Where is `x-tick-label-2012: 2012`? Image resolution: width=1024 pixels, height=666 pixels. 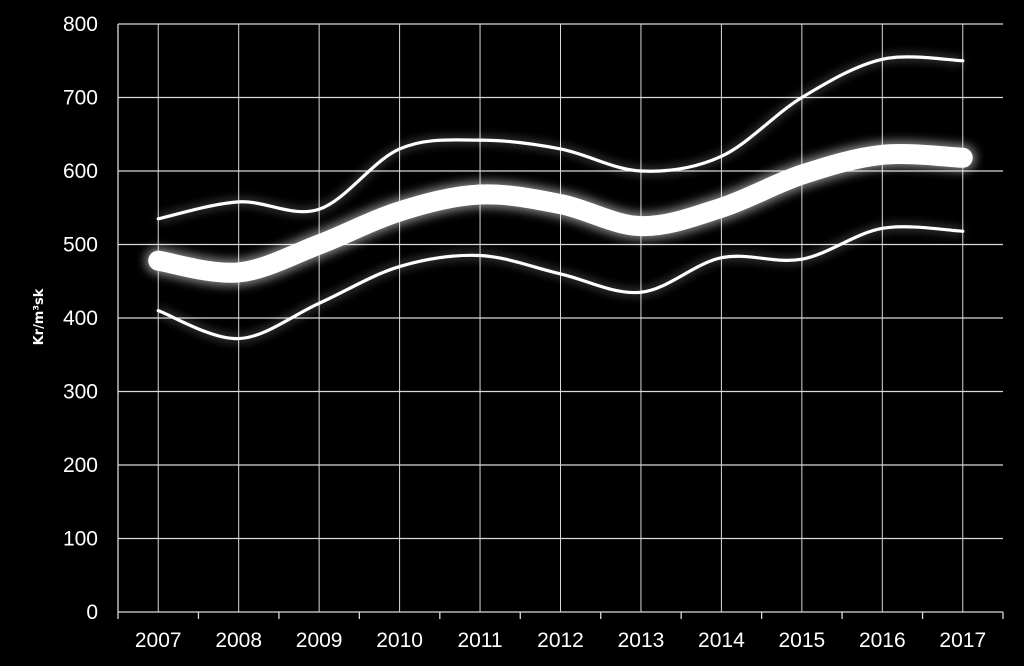 x-tick-label-2012: 2012 is located at coordinates (560, 640).